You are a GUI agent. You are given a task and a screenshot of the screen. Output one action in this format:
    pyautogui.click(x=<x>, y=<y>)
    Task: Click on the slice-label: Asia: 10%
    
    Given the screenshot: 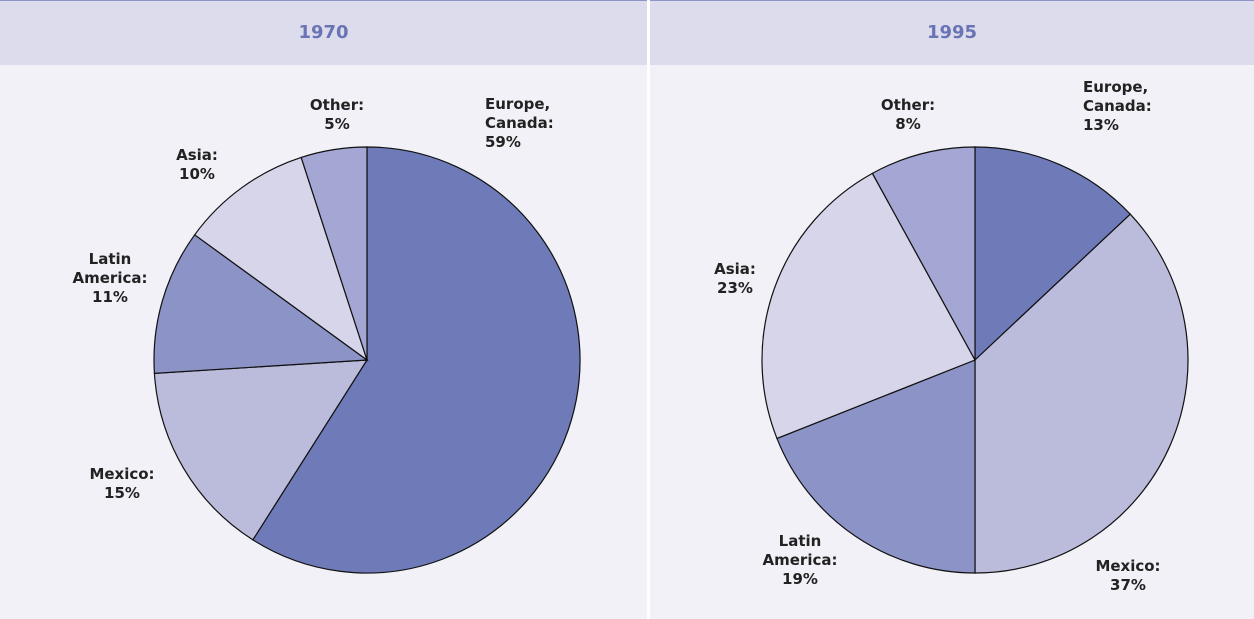 What is the action you would take?
    pyautogui.click(x=197, y=165)
    